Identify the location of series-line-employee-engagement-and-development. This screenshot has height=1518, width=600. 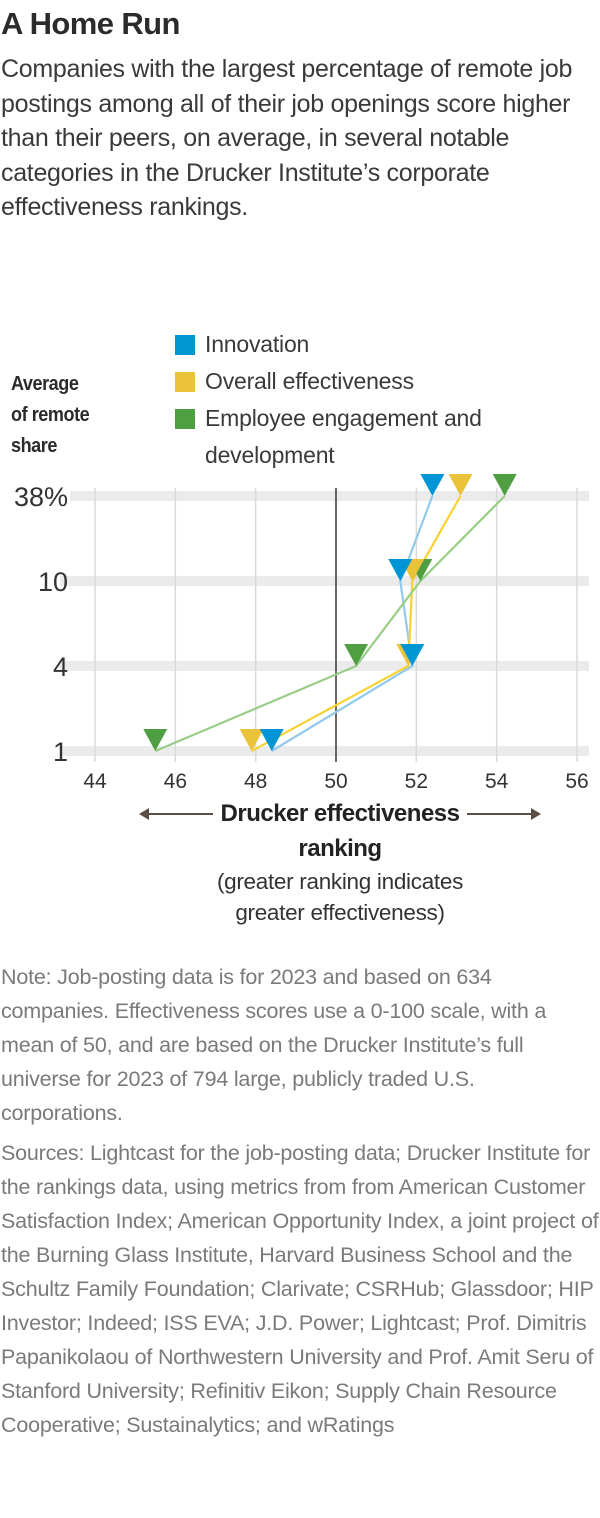
(330, 624).